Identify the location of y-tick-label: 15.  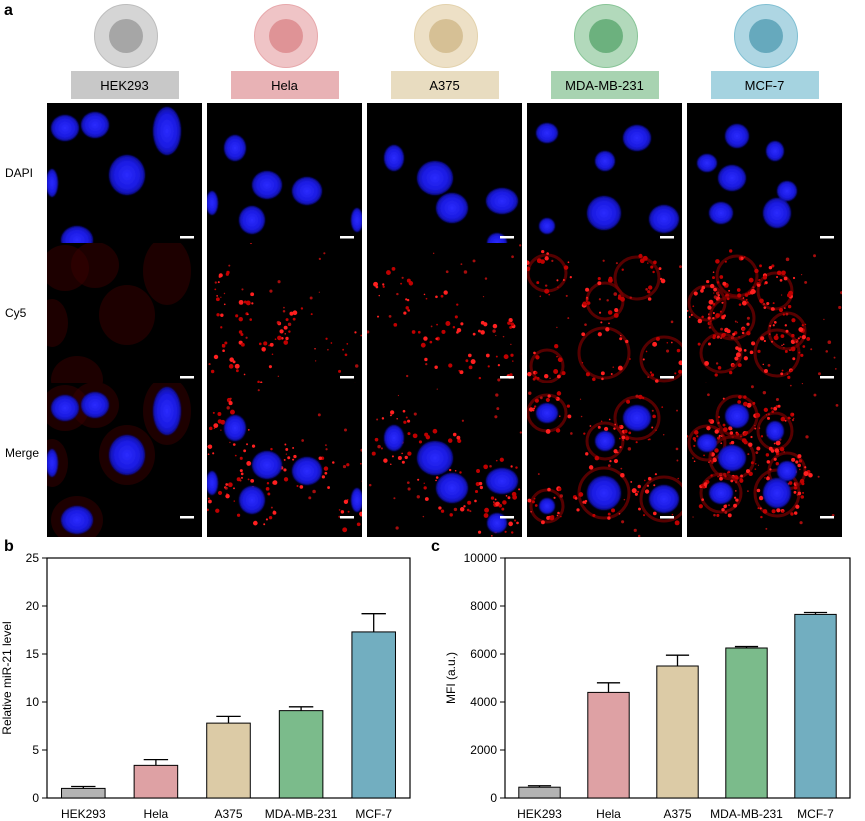
(33, 654).